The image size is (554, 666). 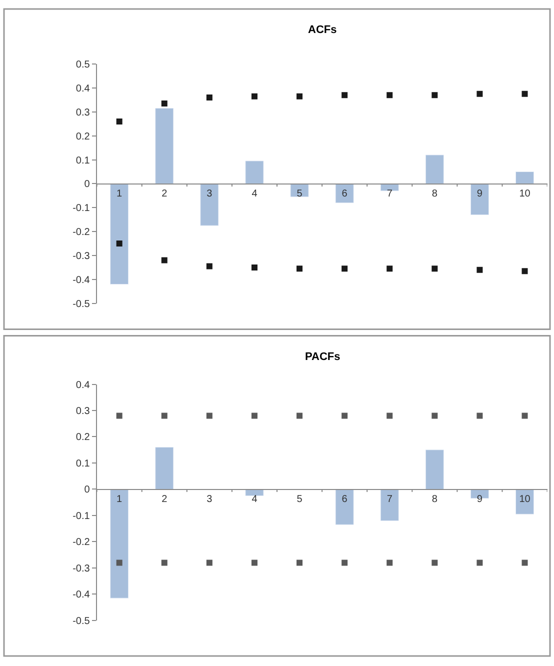 I want to click on y-tick-label: 0.5, so click(x=83, y=64).